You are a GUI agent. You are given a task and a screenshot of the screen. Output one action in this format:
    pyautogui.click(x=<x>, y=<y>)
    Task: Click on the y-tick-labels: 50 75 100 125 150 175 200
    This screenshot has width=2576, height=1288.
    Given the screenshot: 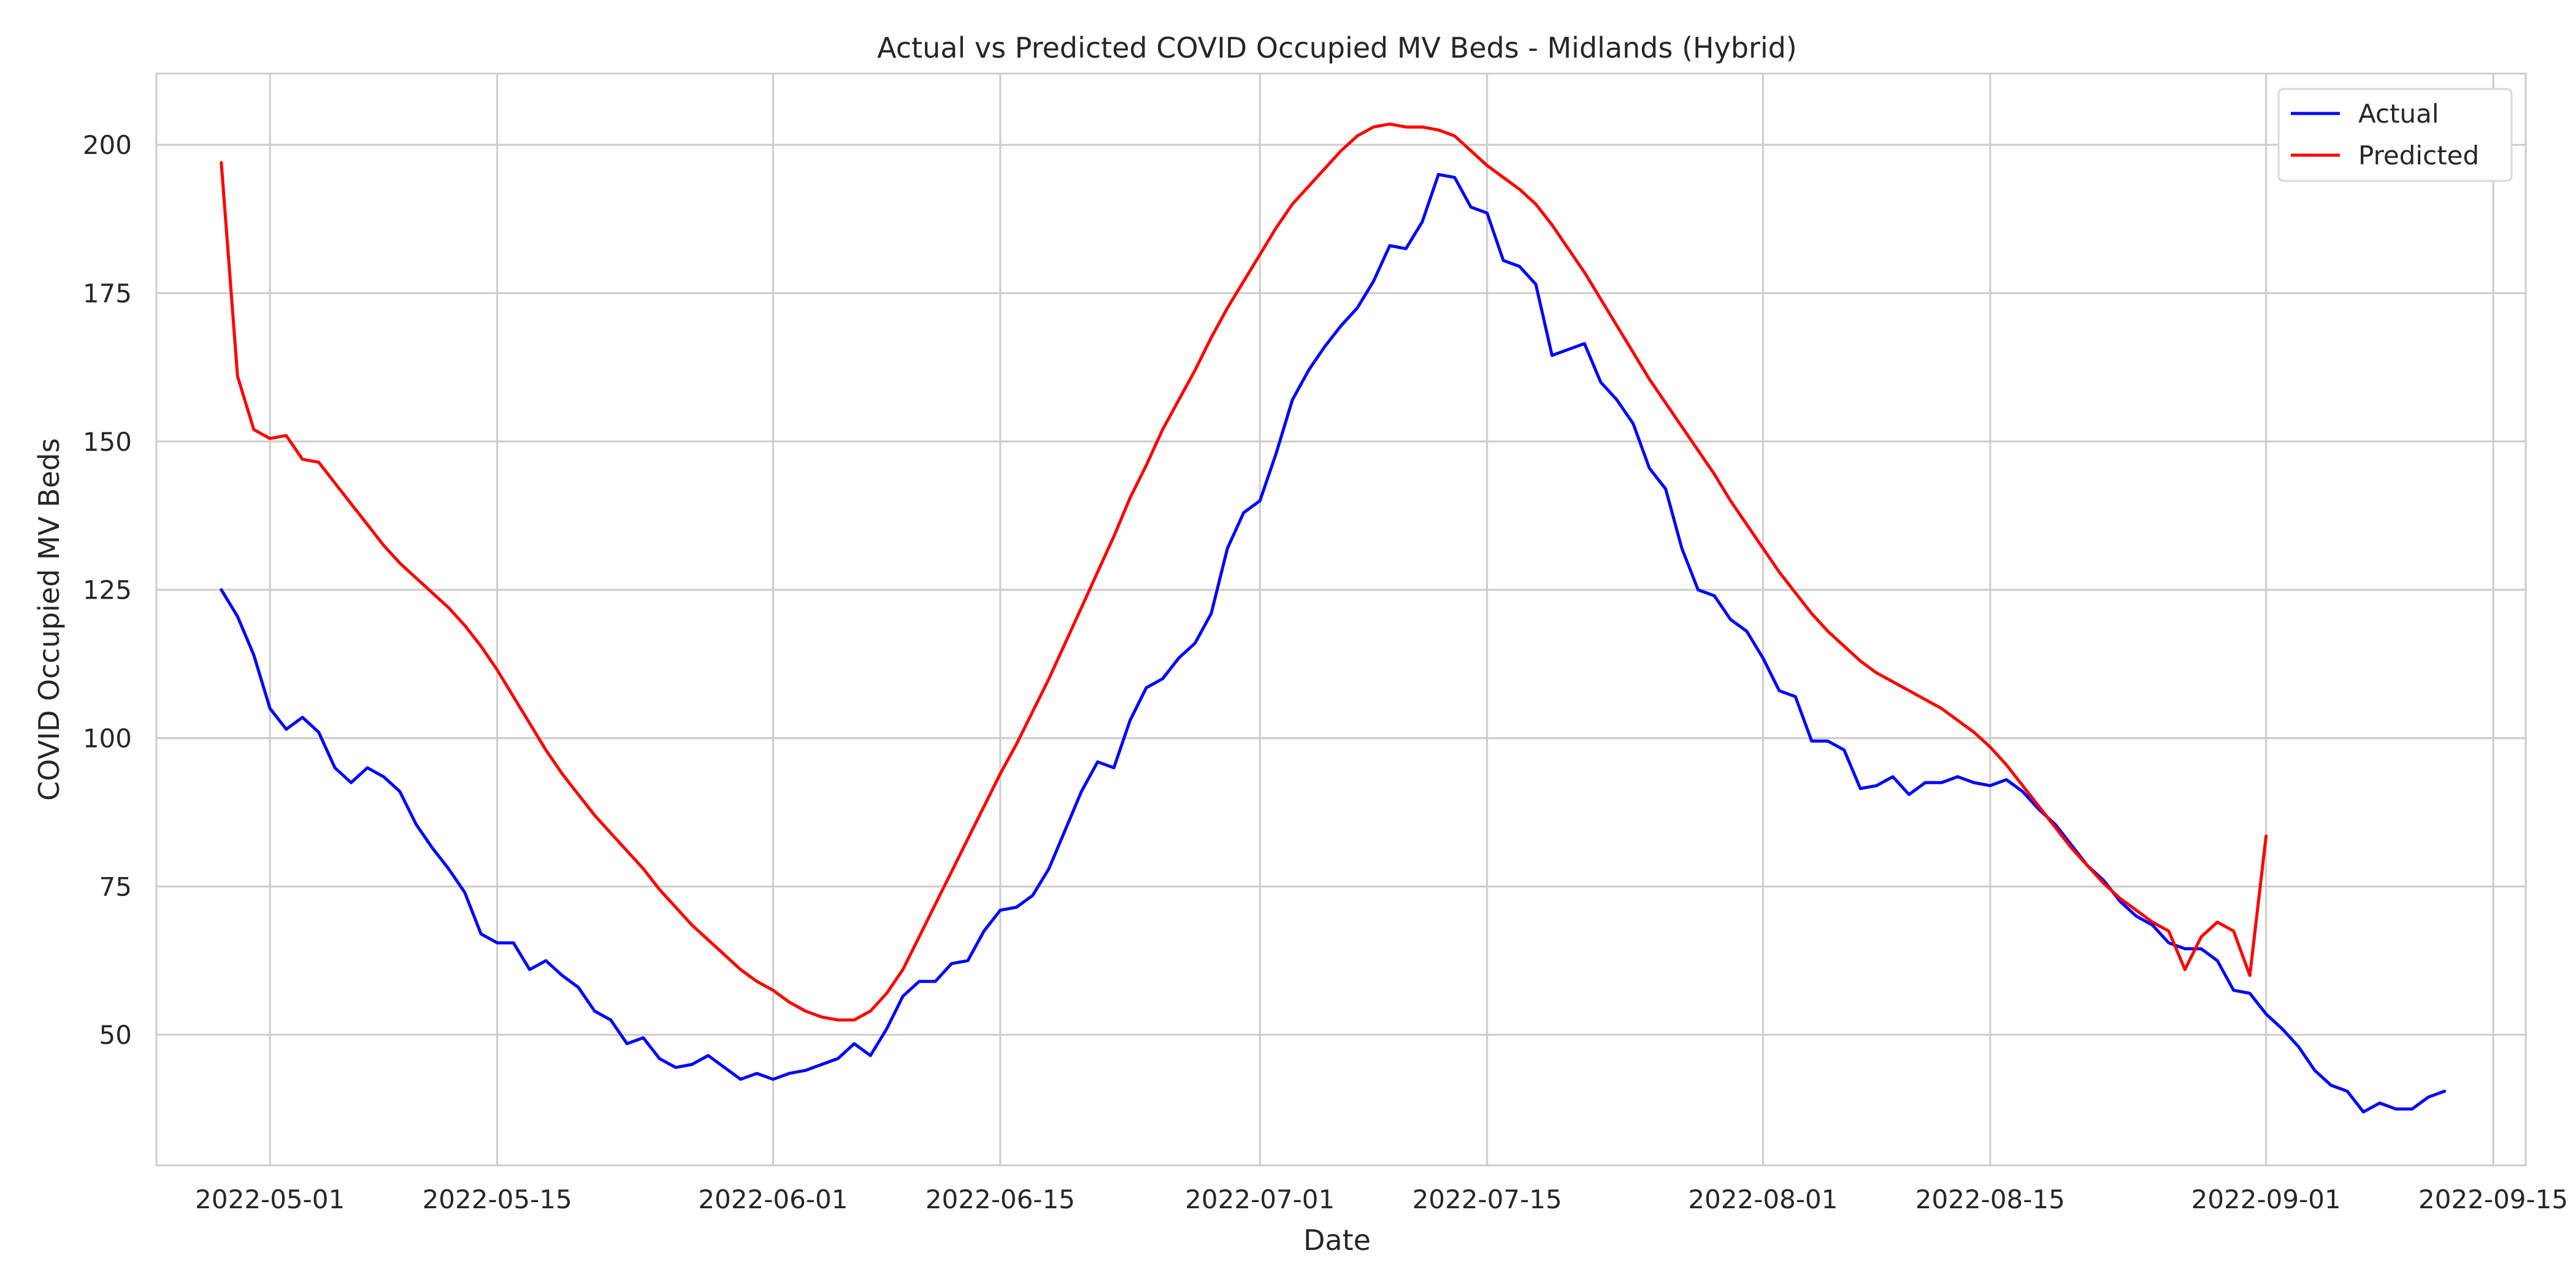 What is the action you would take?
    pyautogui.click(x=107, y=590)
    